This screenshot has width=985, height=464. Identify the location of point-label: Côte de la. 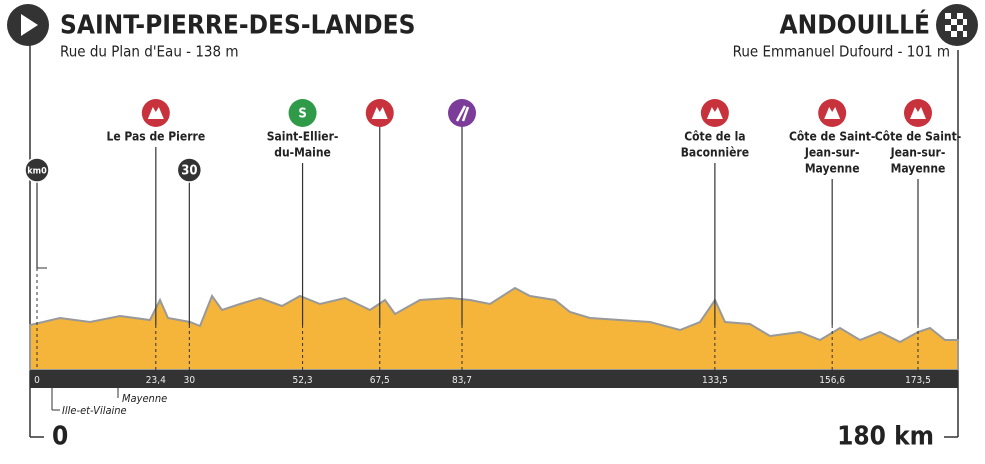
(714, 137).